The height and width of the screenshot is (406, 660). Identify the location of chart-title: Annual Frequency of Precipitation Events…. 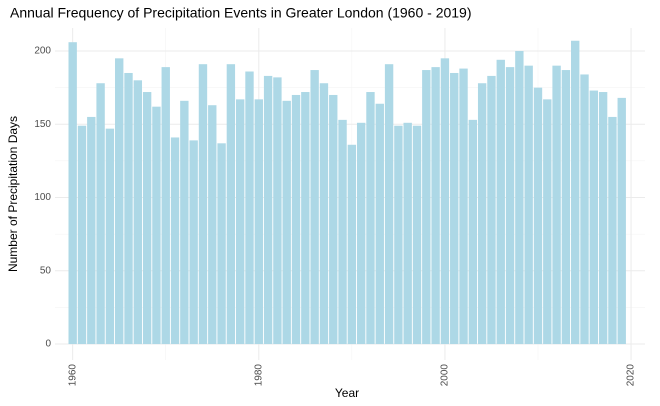
(241, 13).